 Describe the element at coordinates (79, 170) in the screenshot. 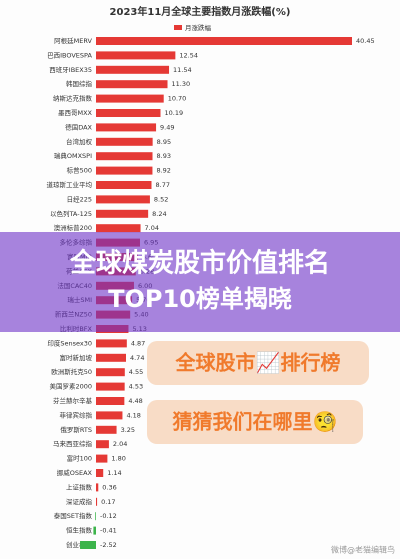

I see `category-label: 标普500` at that location.